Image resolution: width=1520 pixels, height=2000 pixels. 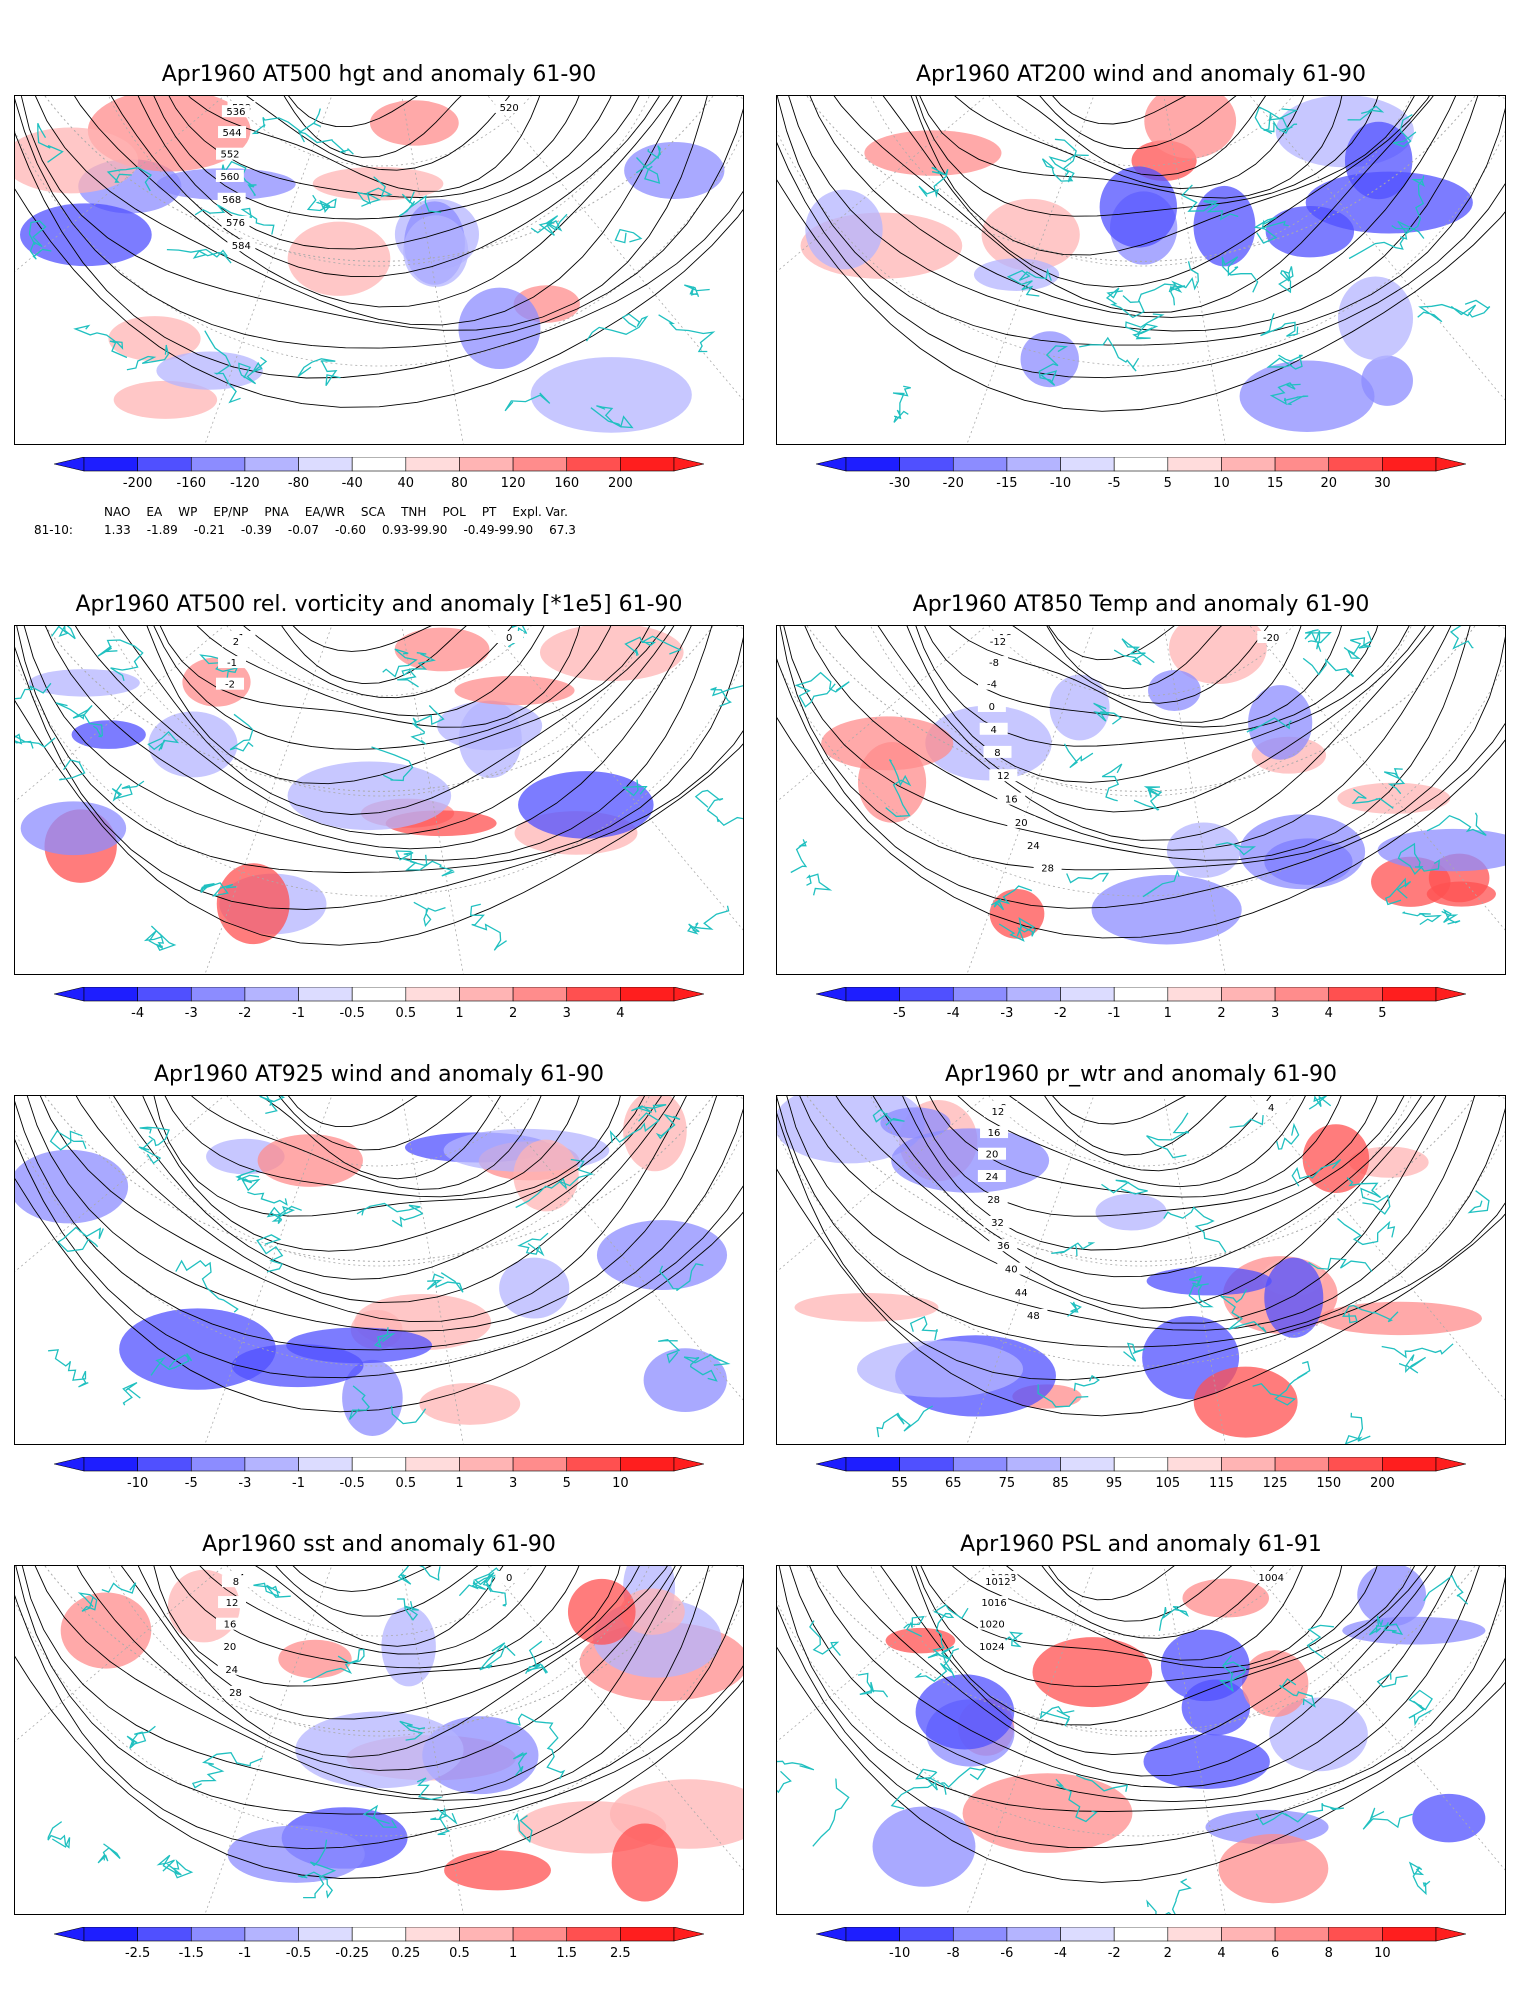 I want to click on colorbar-tick-label: 80, so click(x=459, y=483).